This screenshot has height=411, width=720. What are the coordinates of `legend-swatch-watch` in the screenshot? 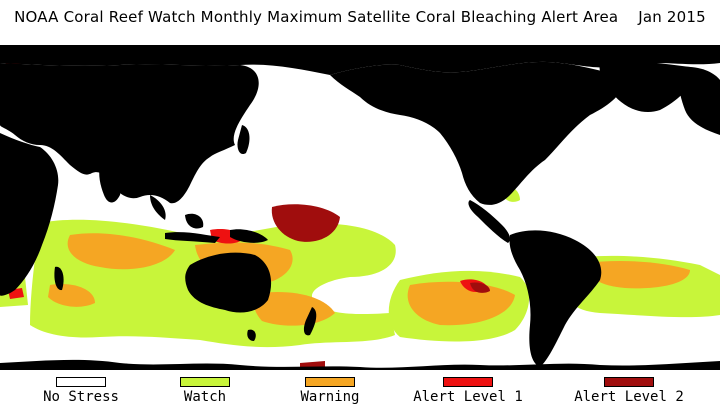 It's located at (205, 382).